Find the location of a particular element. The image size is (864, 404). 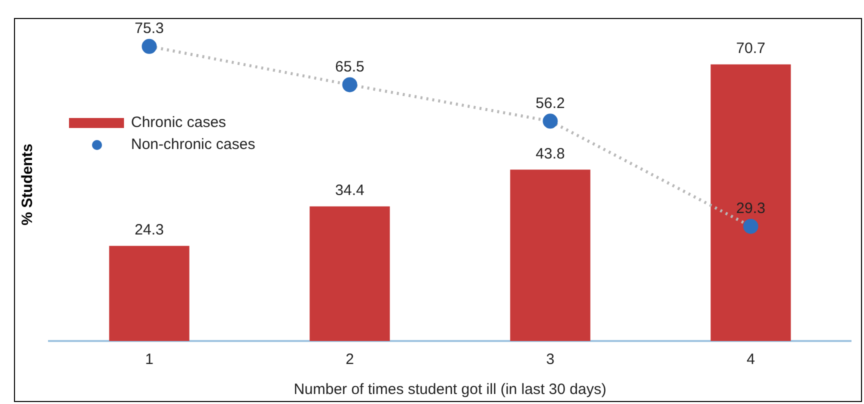

data-label: 75.3 is located at coordinates (149, 29).